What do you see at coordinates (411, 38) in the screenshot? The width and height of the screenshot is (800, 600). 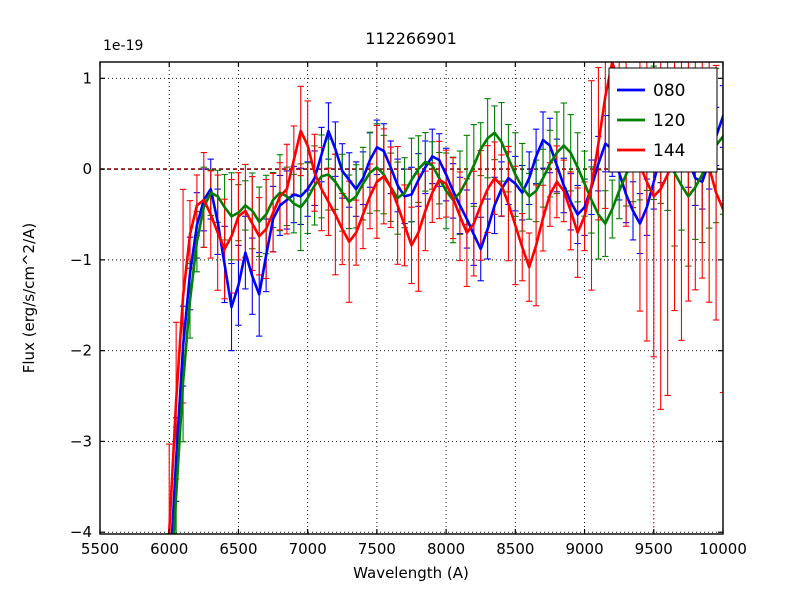 I see `plot-title: 112266901` at bounding box center [411, 38].